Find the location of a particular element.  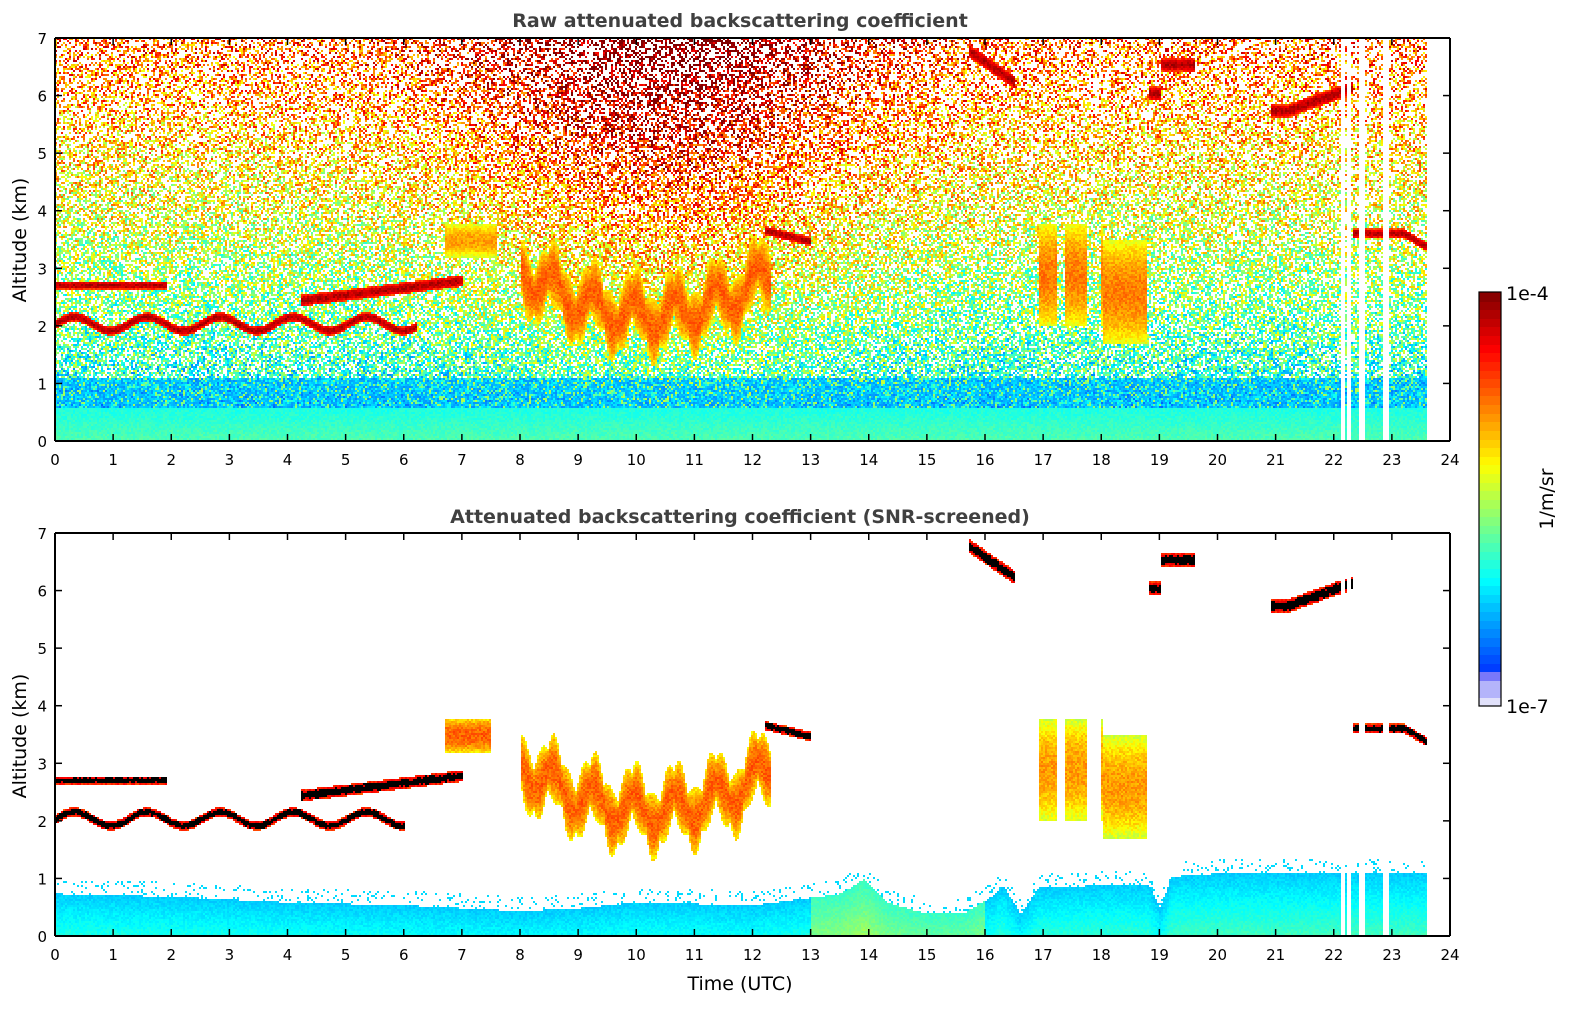

colorbar-label: 1/m/sr is located at coordinates (1547, 498).